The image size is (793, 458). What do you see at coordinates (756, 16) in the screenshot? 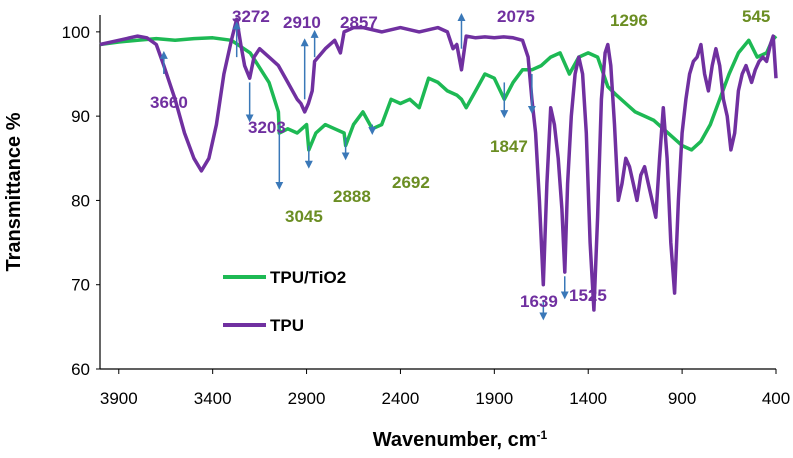
I see `peak-label: 545` at bounding box center [756, 16].